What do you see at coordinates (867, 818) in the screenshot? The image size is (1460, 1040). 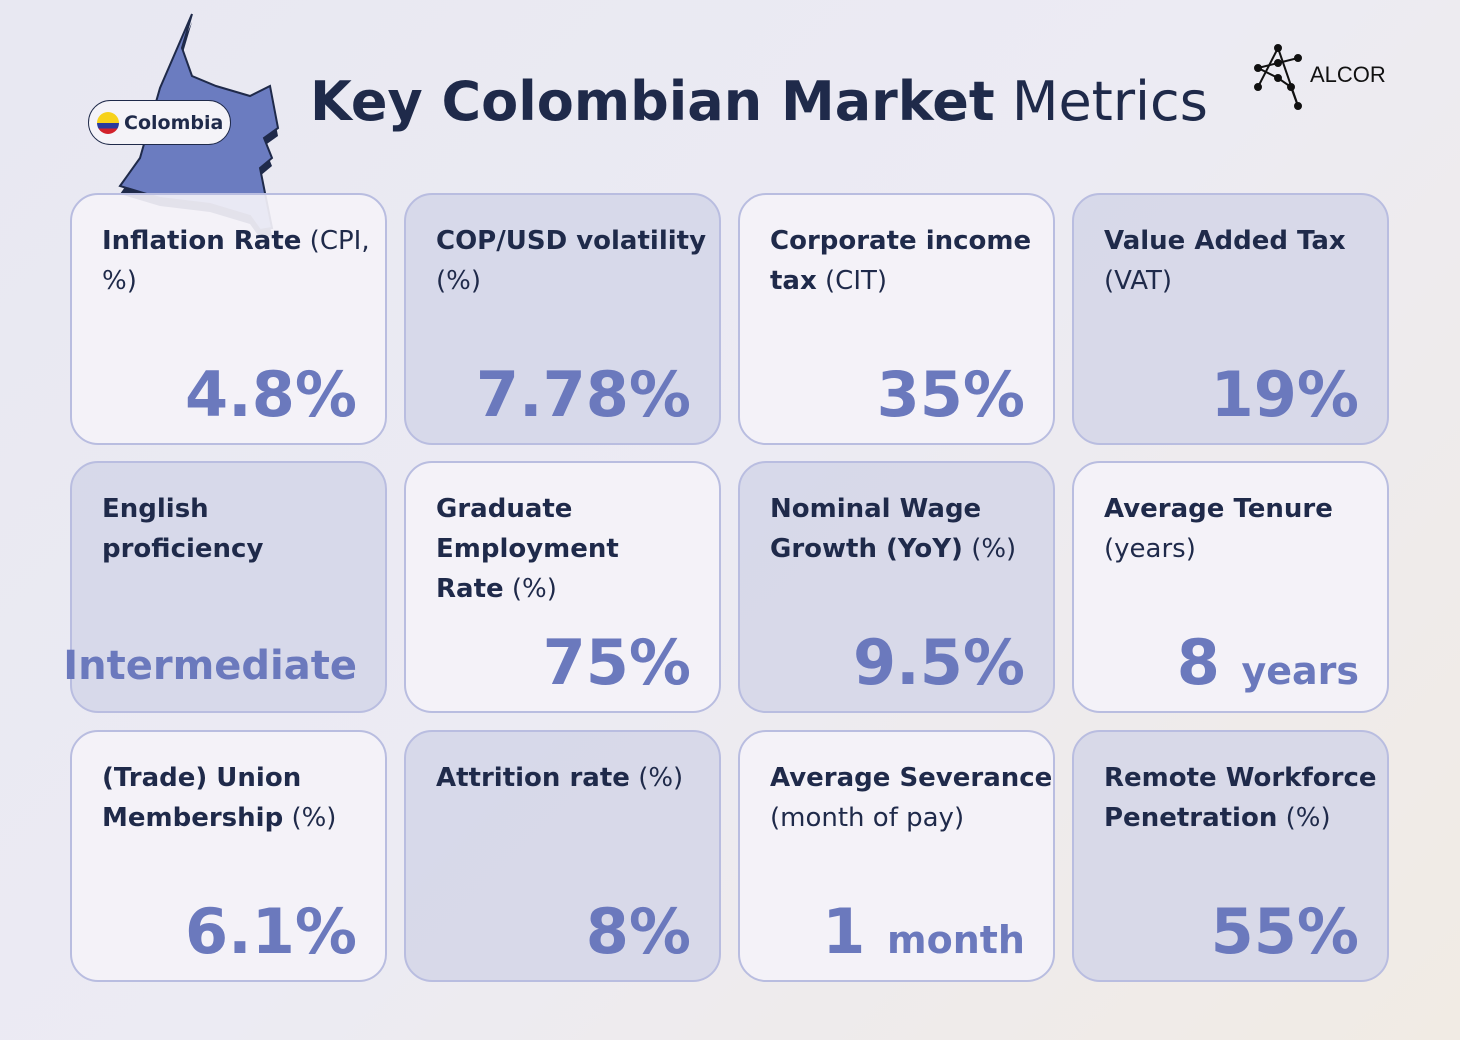 I see `metric-label-unit: (month of pay)` at bounding box center [867, 818].